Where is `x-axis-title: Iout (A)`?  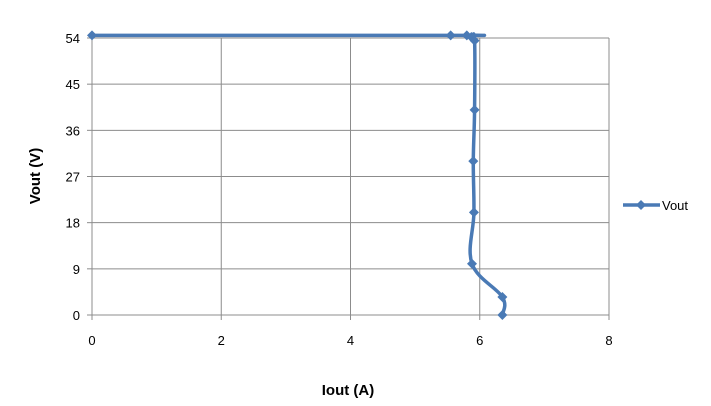
x-axis-title: Iout (A) is located at coordinates (348, 390).